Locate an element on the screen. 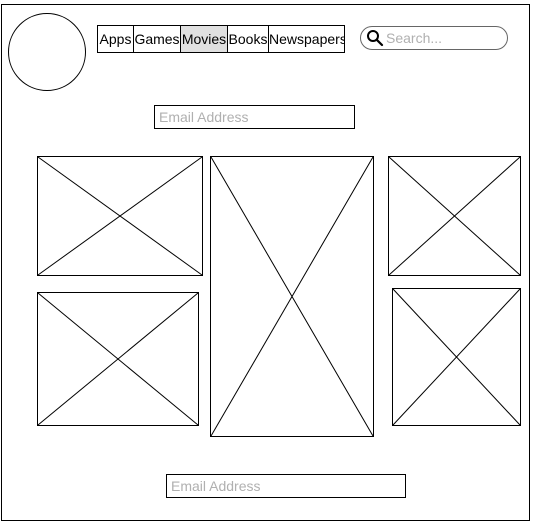  search-box is located at coordinates (434, 38).